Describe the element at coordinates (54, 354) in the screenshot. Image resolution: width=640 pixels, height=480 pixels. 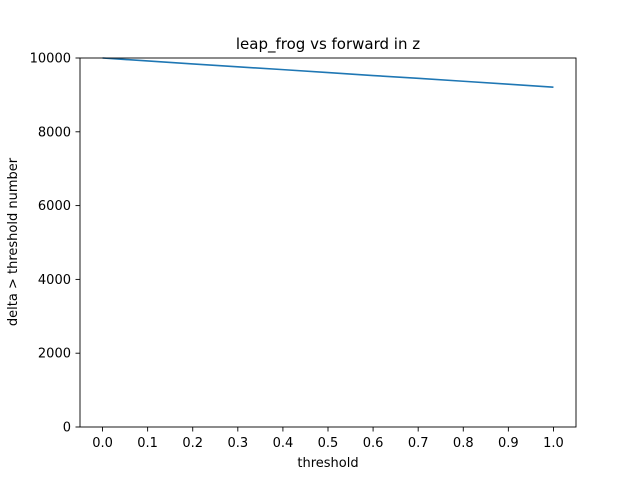
I see `y-tick-label: 2000` at that location.